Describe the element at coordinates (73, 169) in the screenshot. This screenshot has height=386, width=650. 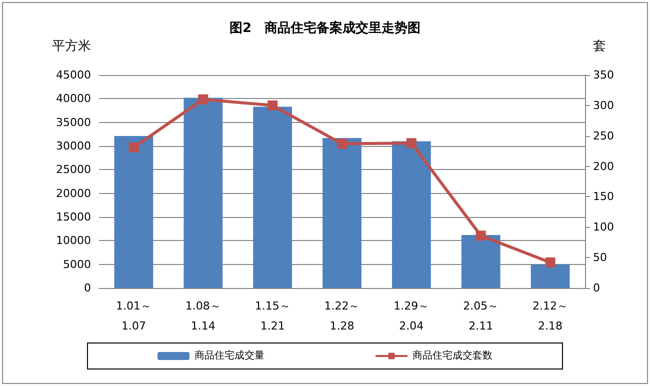
I see `y-tick-label: 25000` at that location.